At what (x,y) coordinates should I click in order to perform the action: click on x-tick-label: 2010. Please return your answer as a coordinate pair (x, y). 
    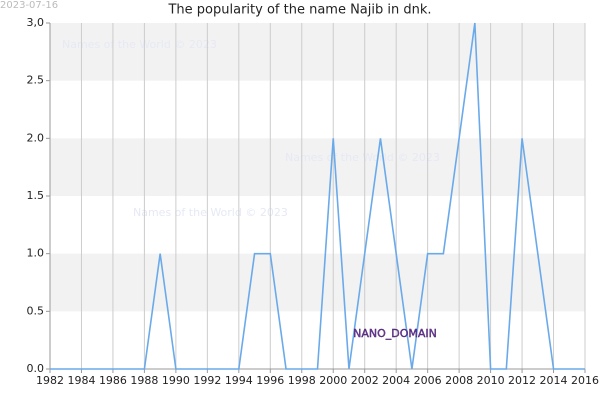
    Looking at the image, I should click on (491, 380).